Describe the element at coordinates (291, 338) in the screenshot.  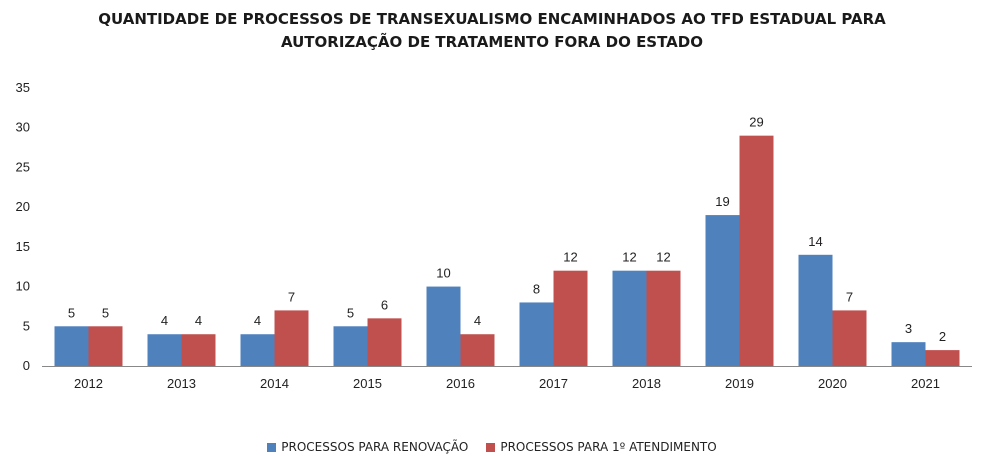
I see `bar-primeiro-atendimento-2014` at that location.